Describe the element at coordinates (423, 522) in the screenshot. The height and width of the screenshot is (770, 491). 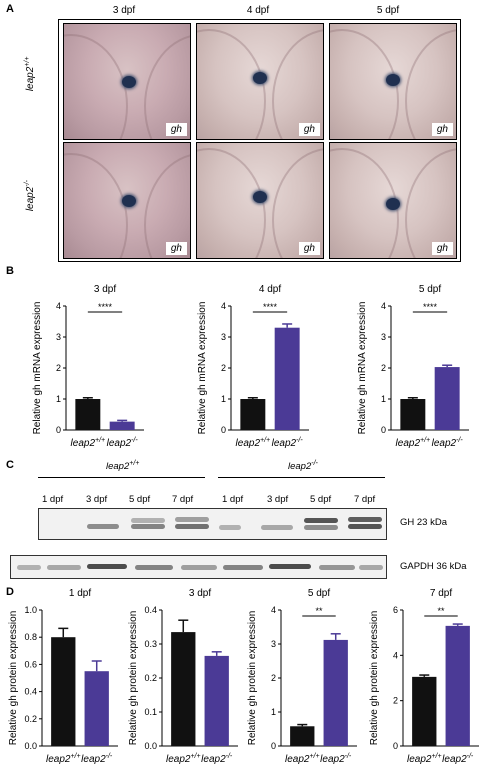
I see `blot-label-gh: GH 23 kDa` at that location.